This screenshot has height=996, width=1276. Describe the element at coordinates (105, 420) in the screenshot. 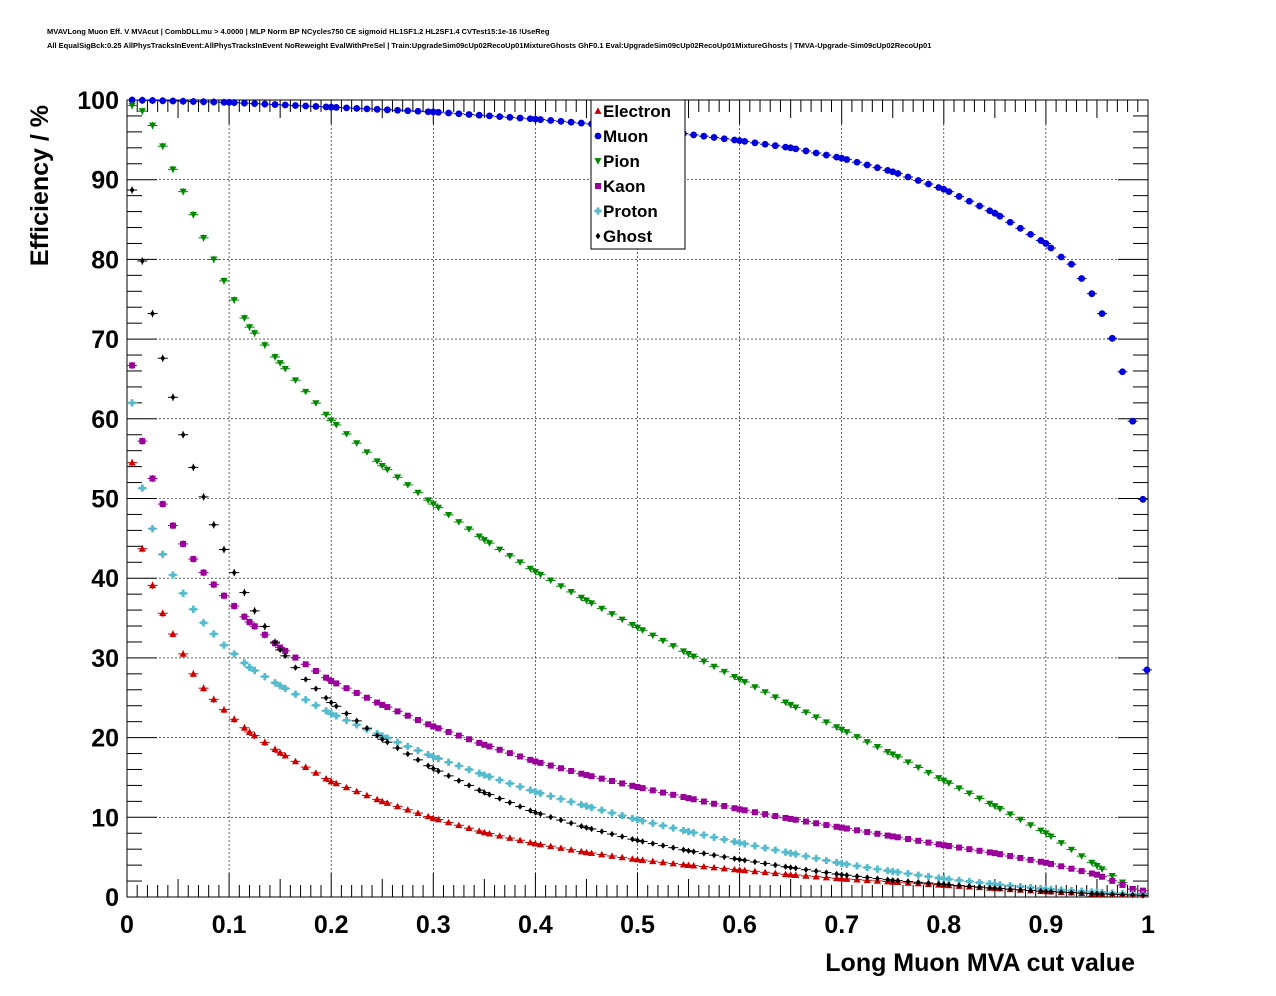

I see `y-tick-label: 60` at that location.